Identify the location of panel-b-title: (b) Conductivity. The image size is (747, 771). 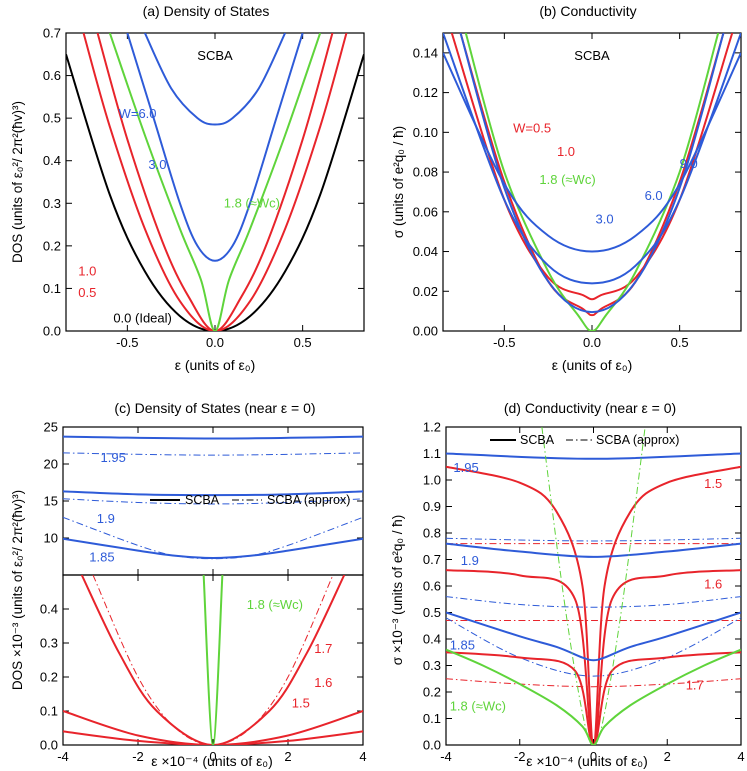
(587, 11).